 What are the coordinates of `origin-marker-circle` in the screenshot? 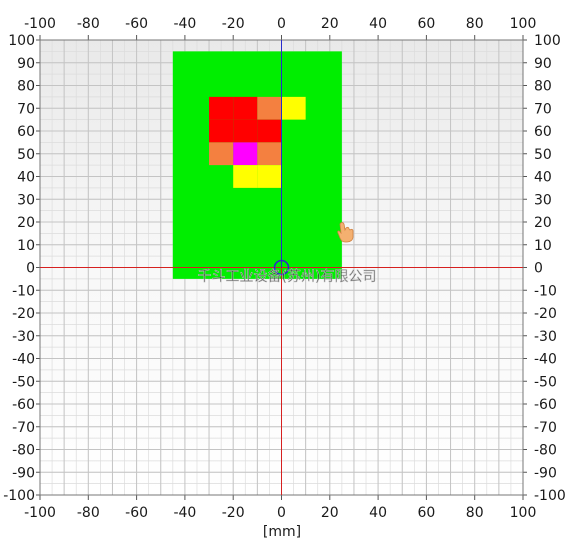 It's located at (281, 267).